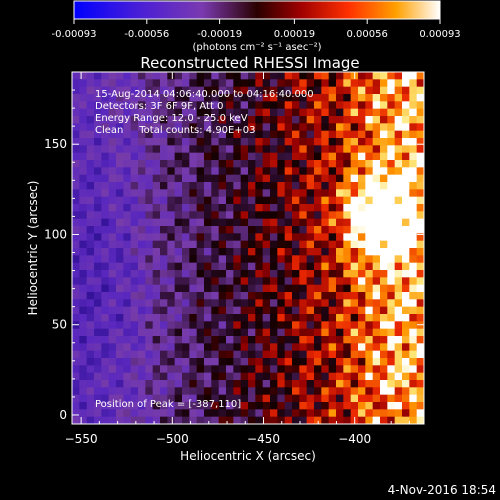  Describe the element at coordinates (171, 118) in the screenshot. I see `annotation-energy-range: Energy Range: 12.0 - 25.0 keV` at that location.